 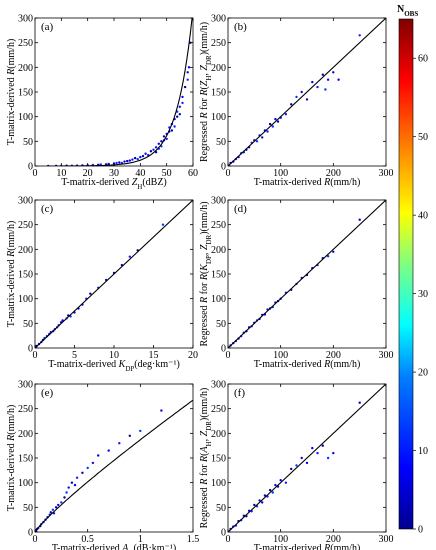 What do you see at coordinates (193, 173) in the screenshot?
I see `x-tick-label: 60` at bounding box center [193, 173].